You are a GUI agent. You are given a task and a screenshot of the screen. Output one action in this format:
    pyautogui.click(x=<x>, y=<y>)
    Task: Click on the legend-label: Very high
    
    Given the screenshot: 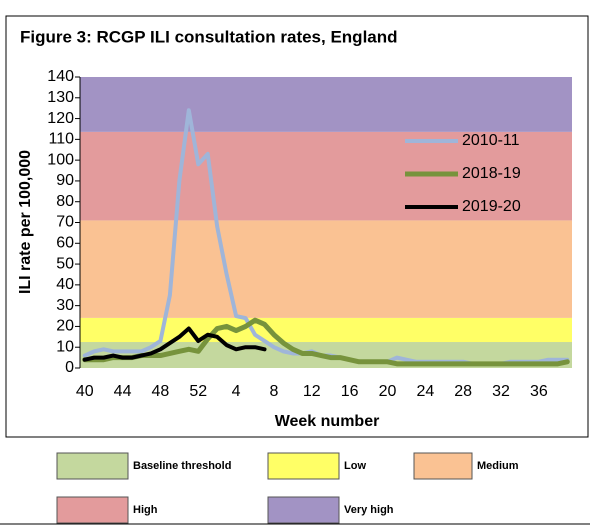 What is the action you would take?
    pyautogui.click(x=369, y=510)
    